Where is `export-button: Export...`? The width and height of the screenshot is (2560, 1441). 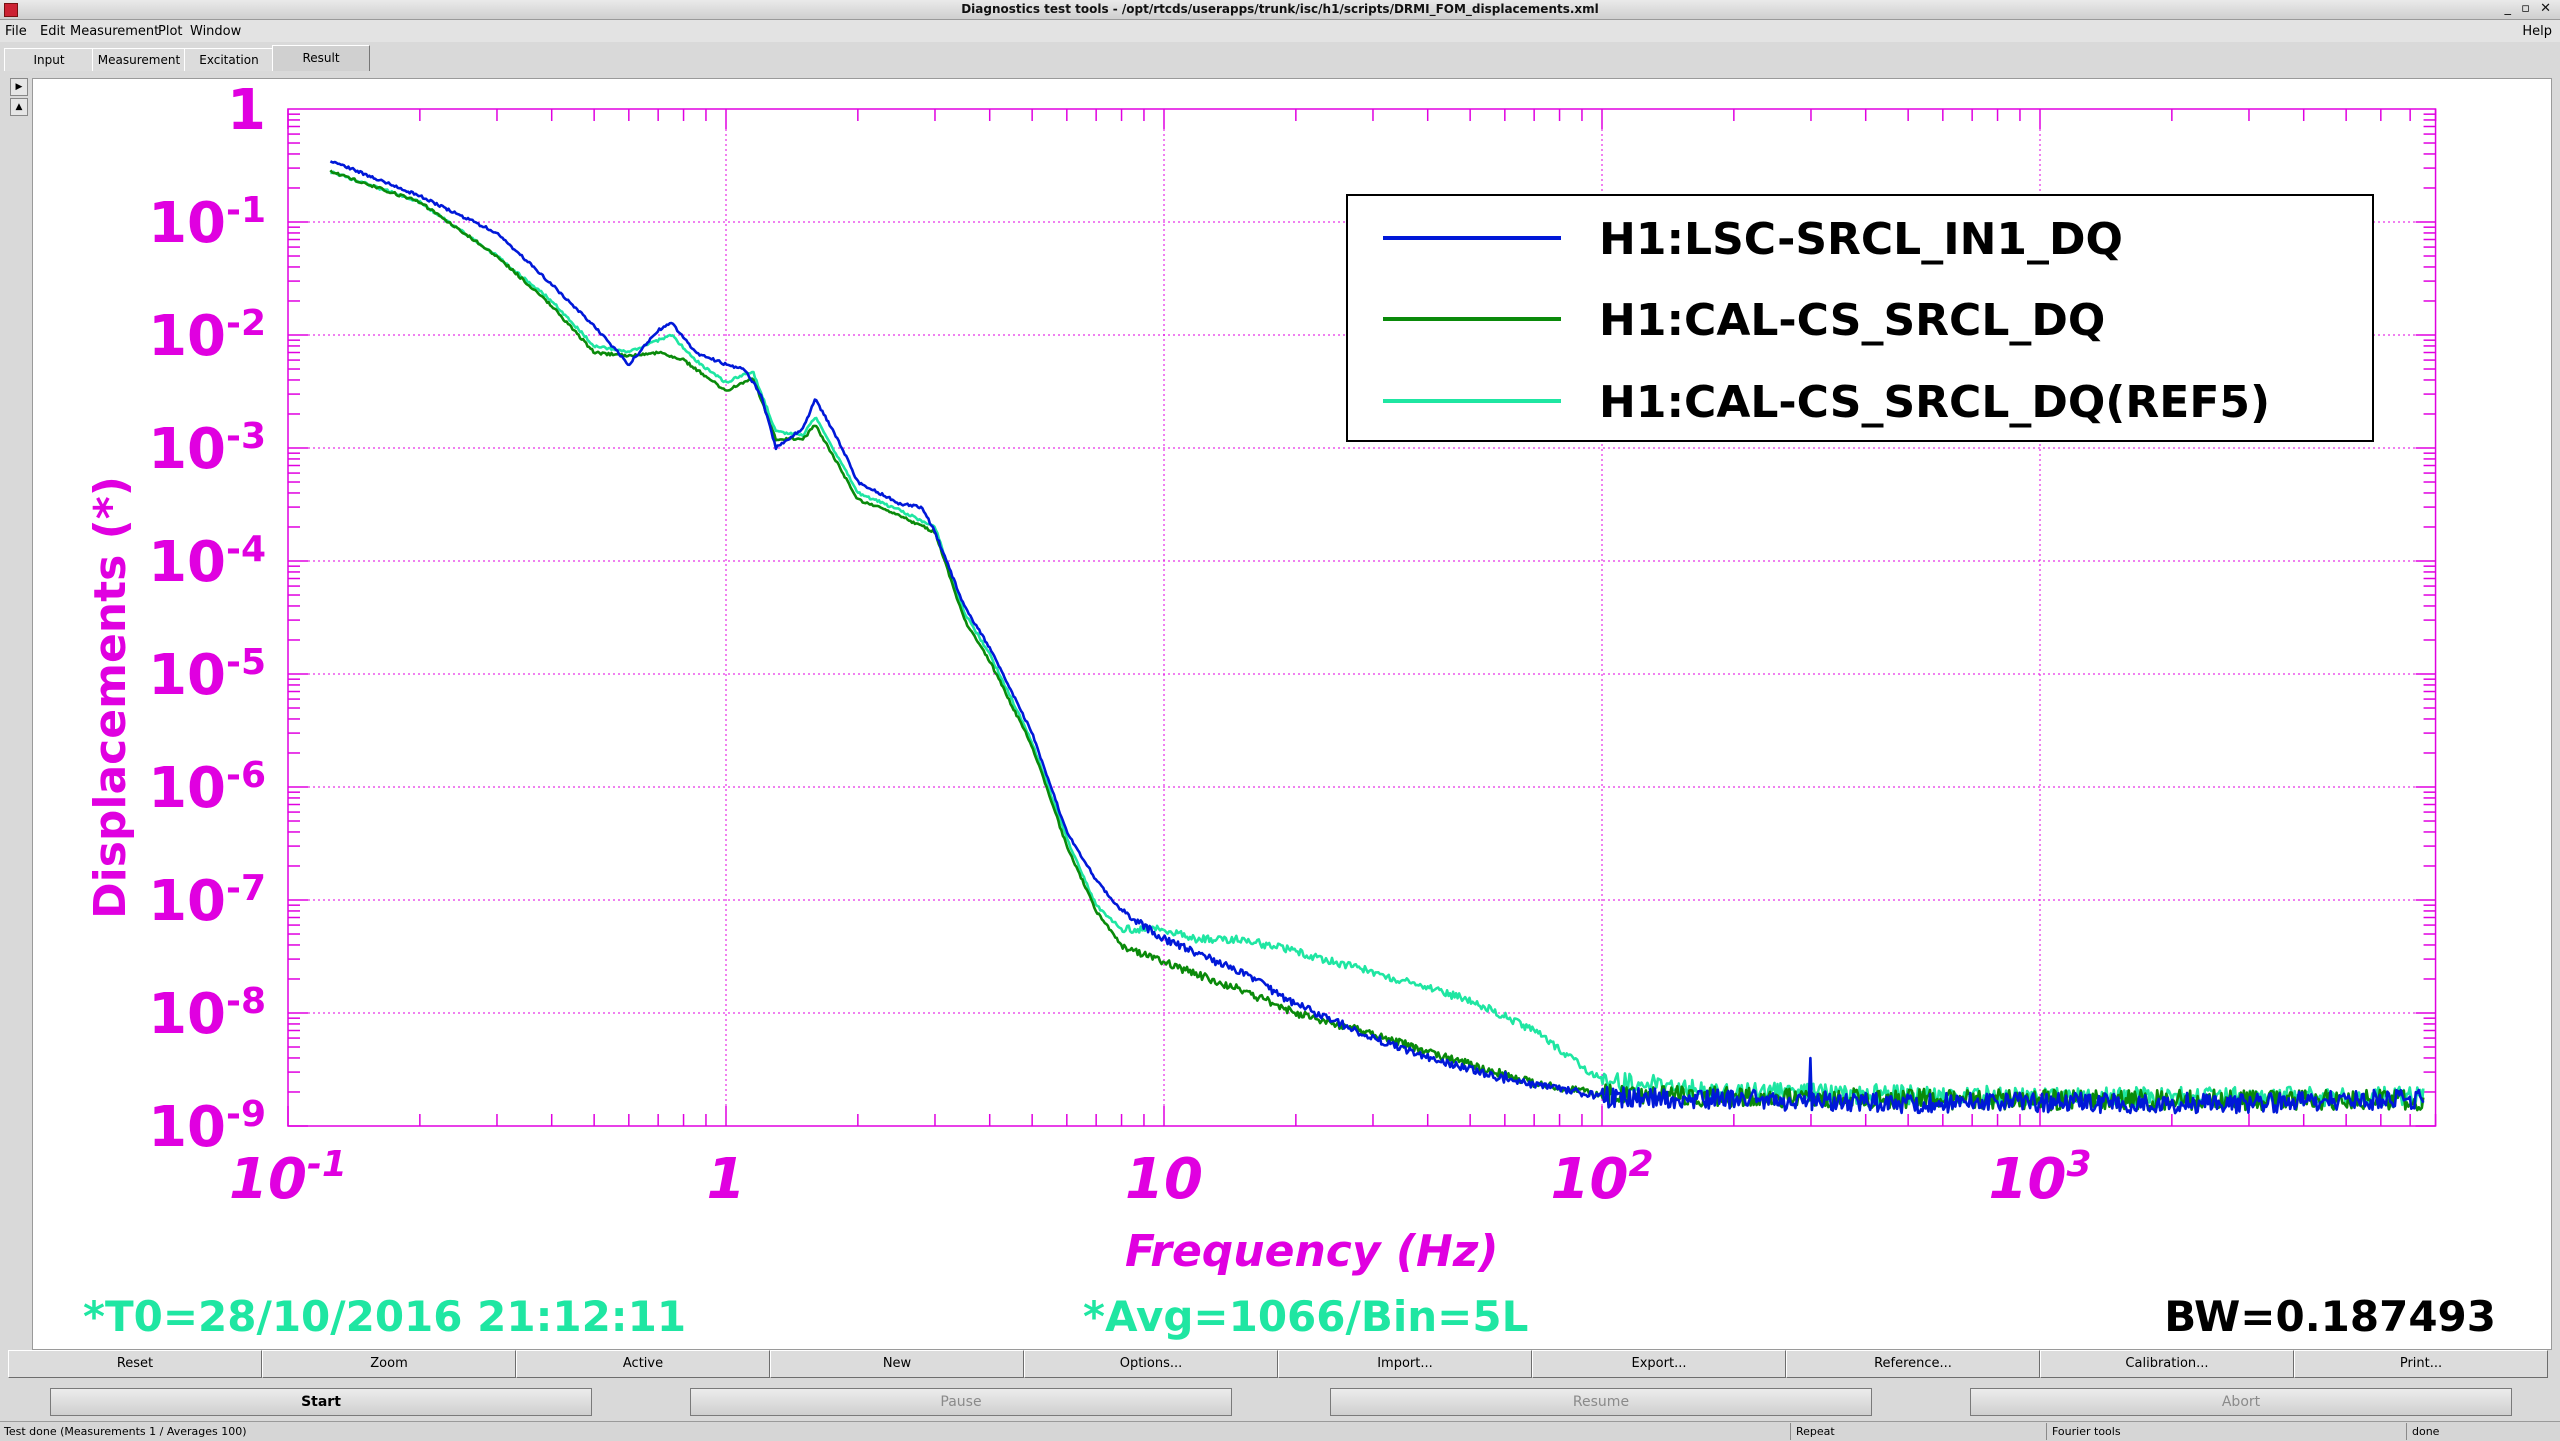 export-button: Export... is located at coordinates (1659, 1364).